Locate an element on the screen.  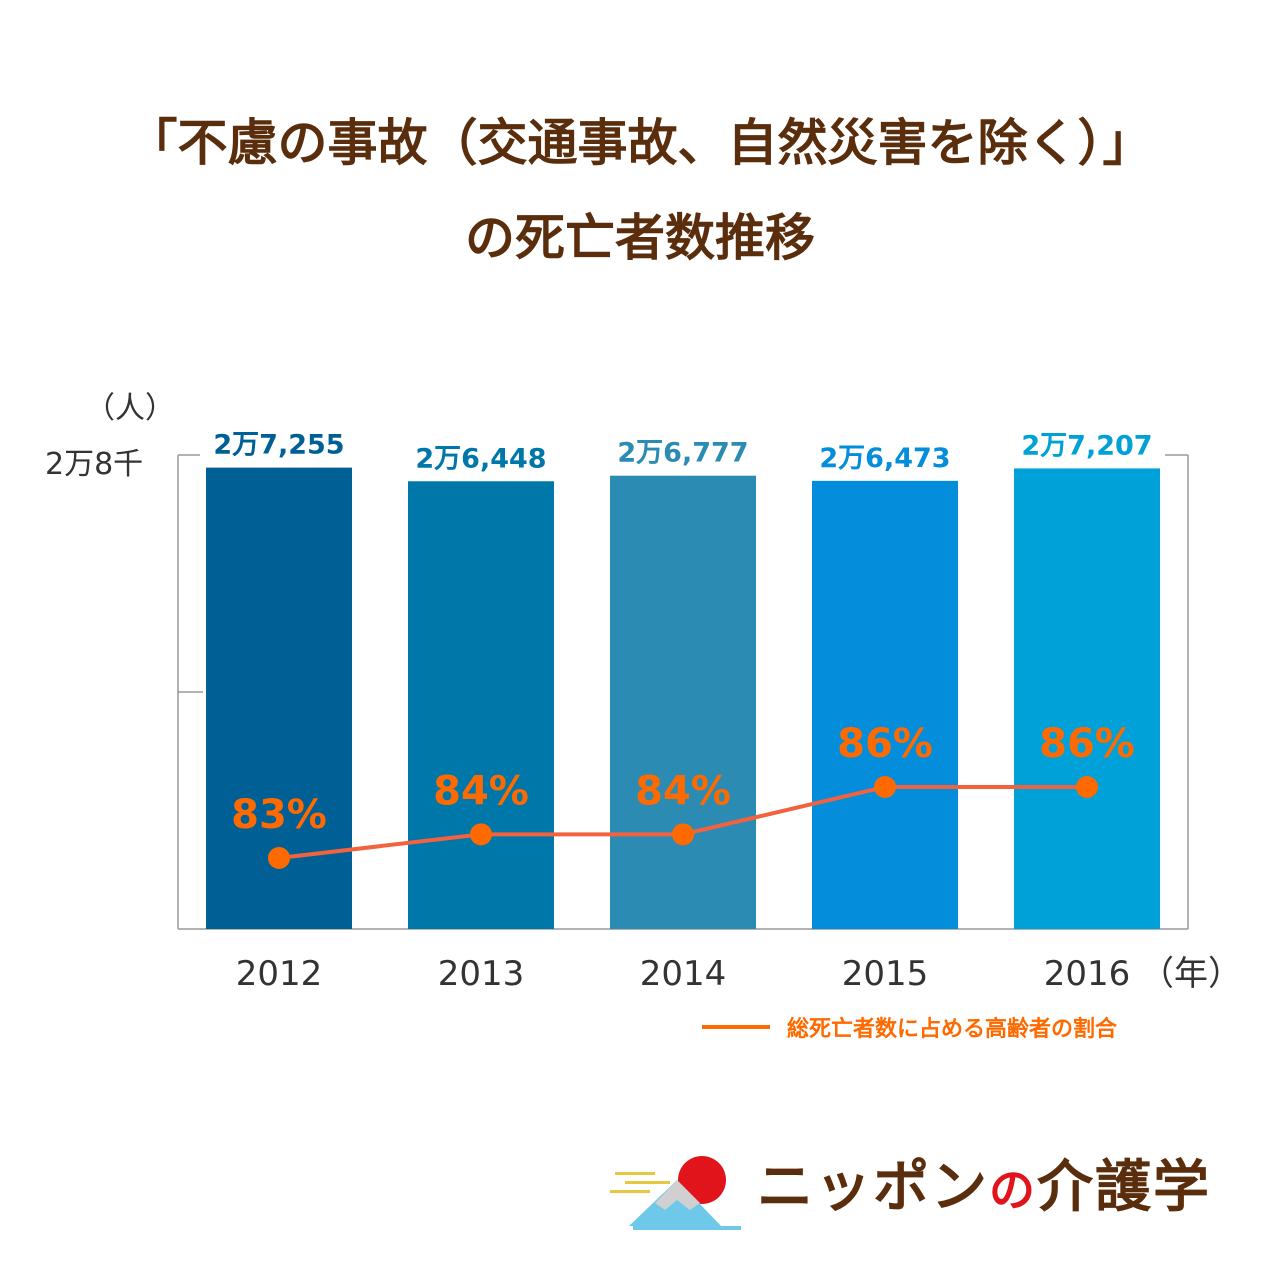
y-unit-label: （人） is located at coordinates (130, 408).